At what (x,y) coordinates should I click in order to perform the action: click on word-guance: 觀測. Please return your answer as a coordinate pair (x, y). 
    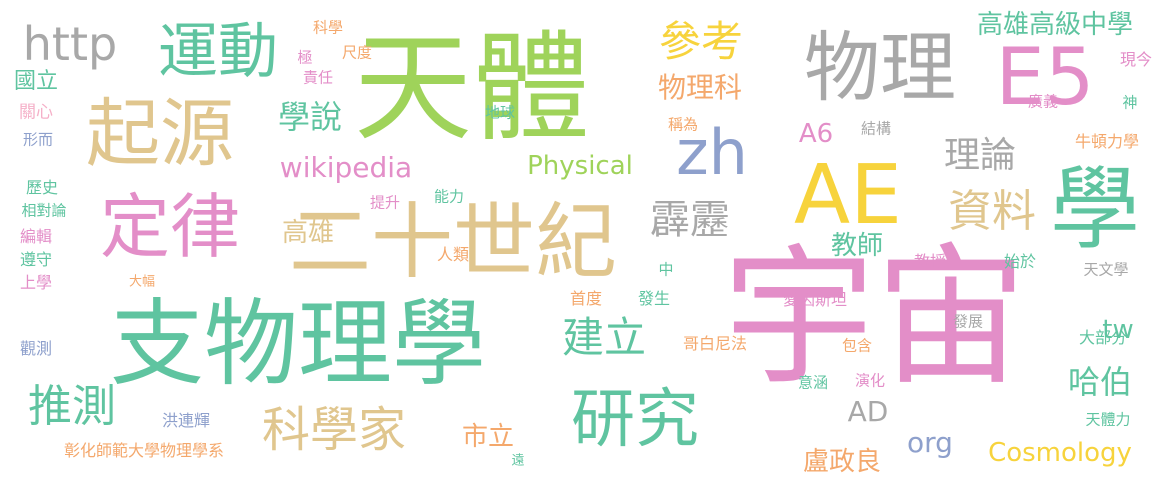
    Looking at the image, I should click on (36, 348).